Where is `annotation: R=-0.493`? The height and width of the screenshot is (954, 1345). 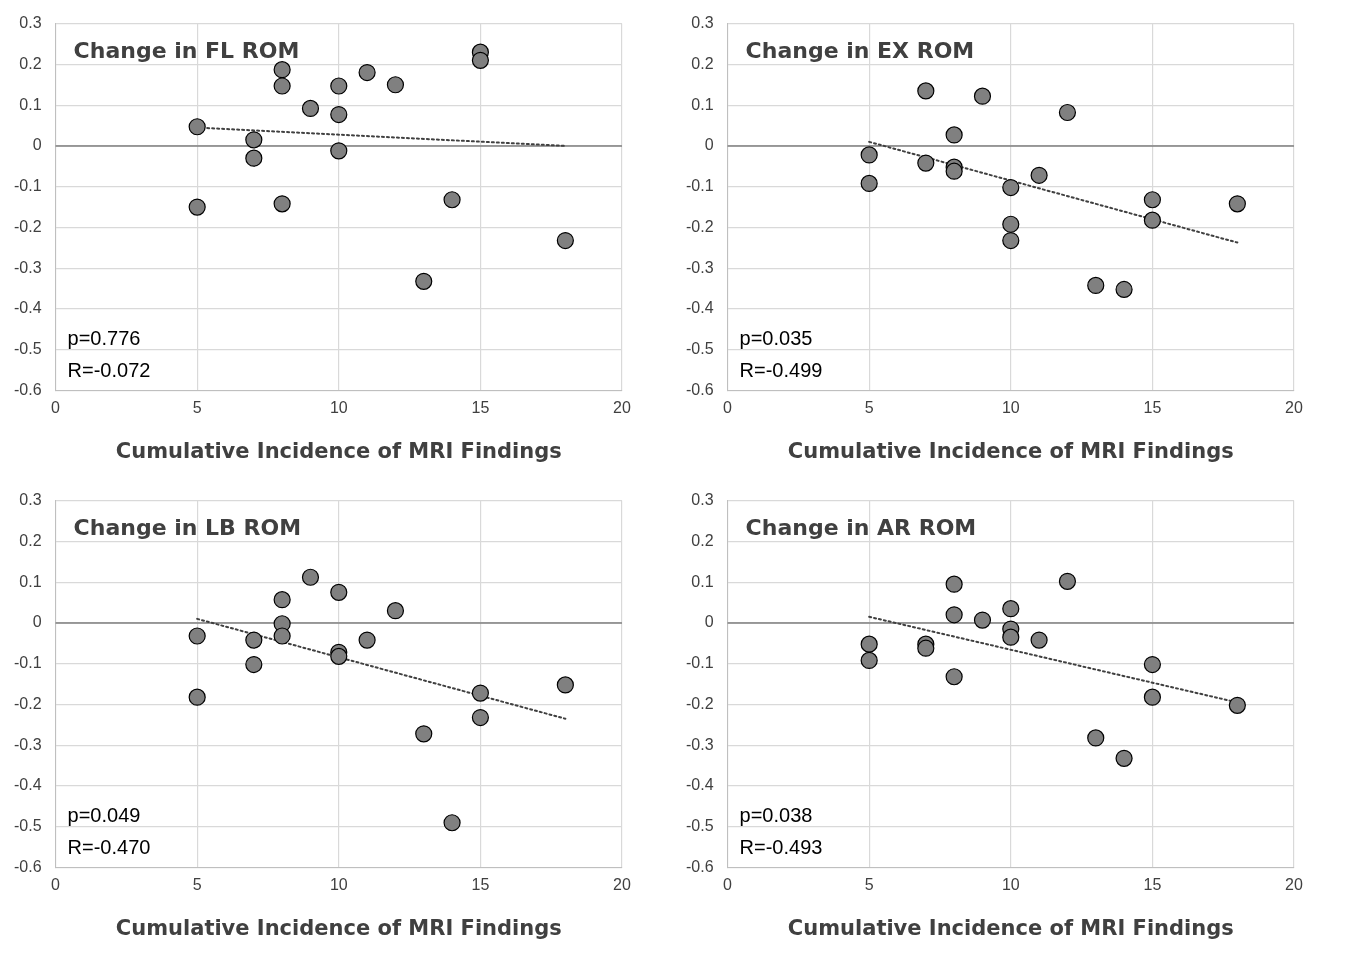
annotation: R=-0.493 is located at coordinates (781, 846).